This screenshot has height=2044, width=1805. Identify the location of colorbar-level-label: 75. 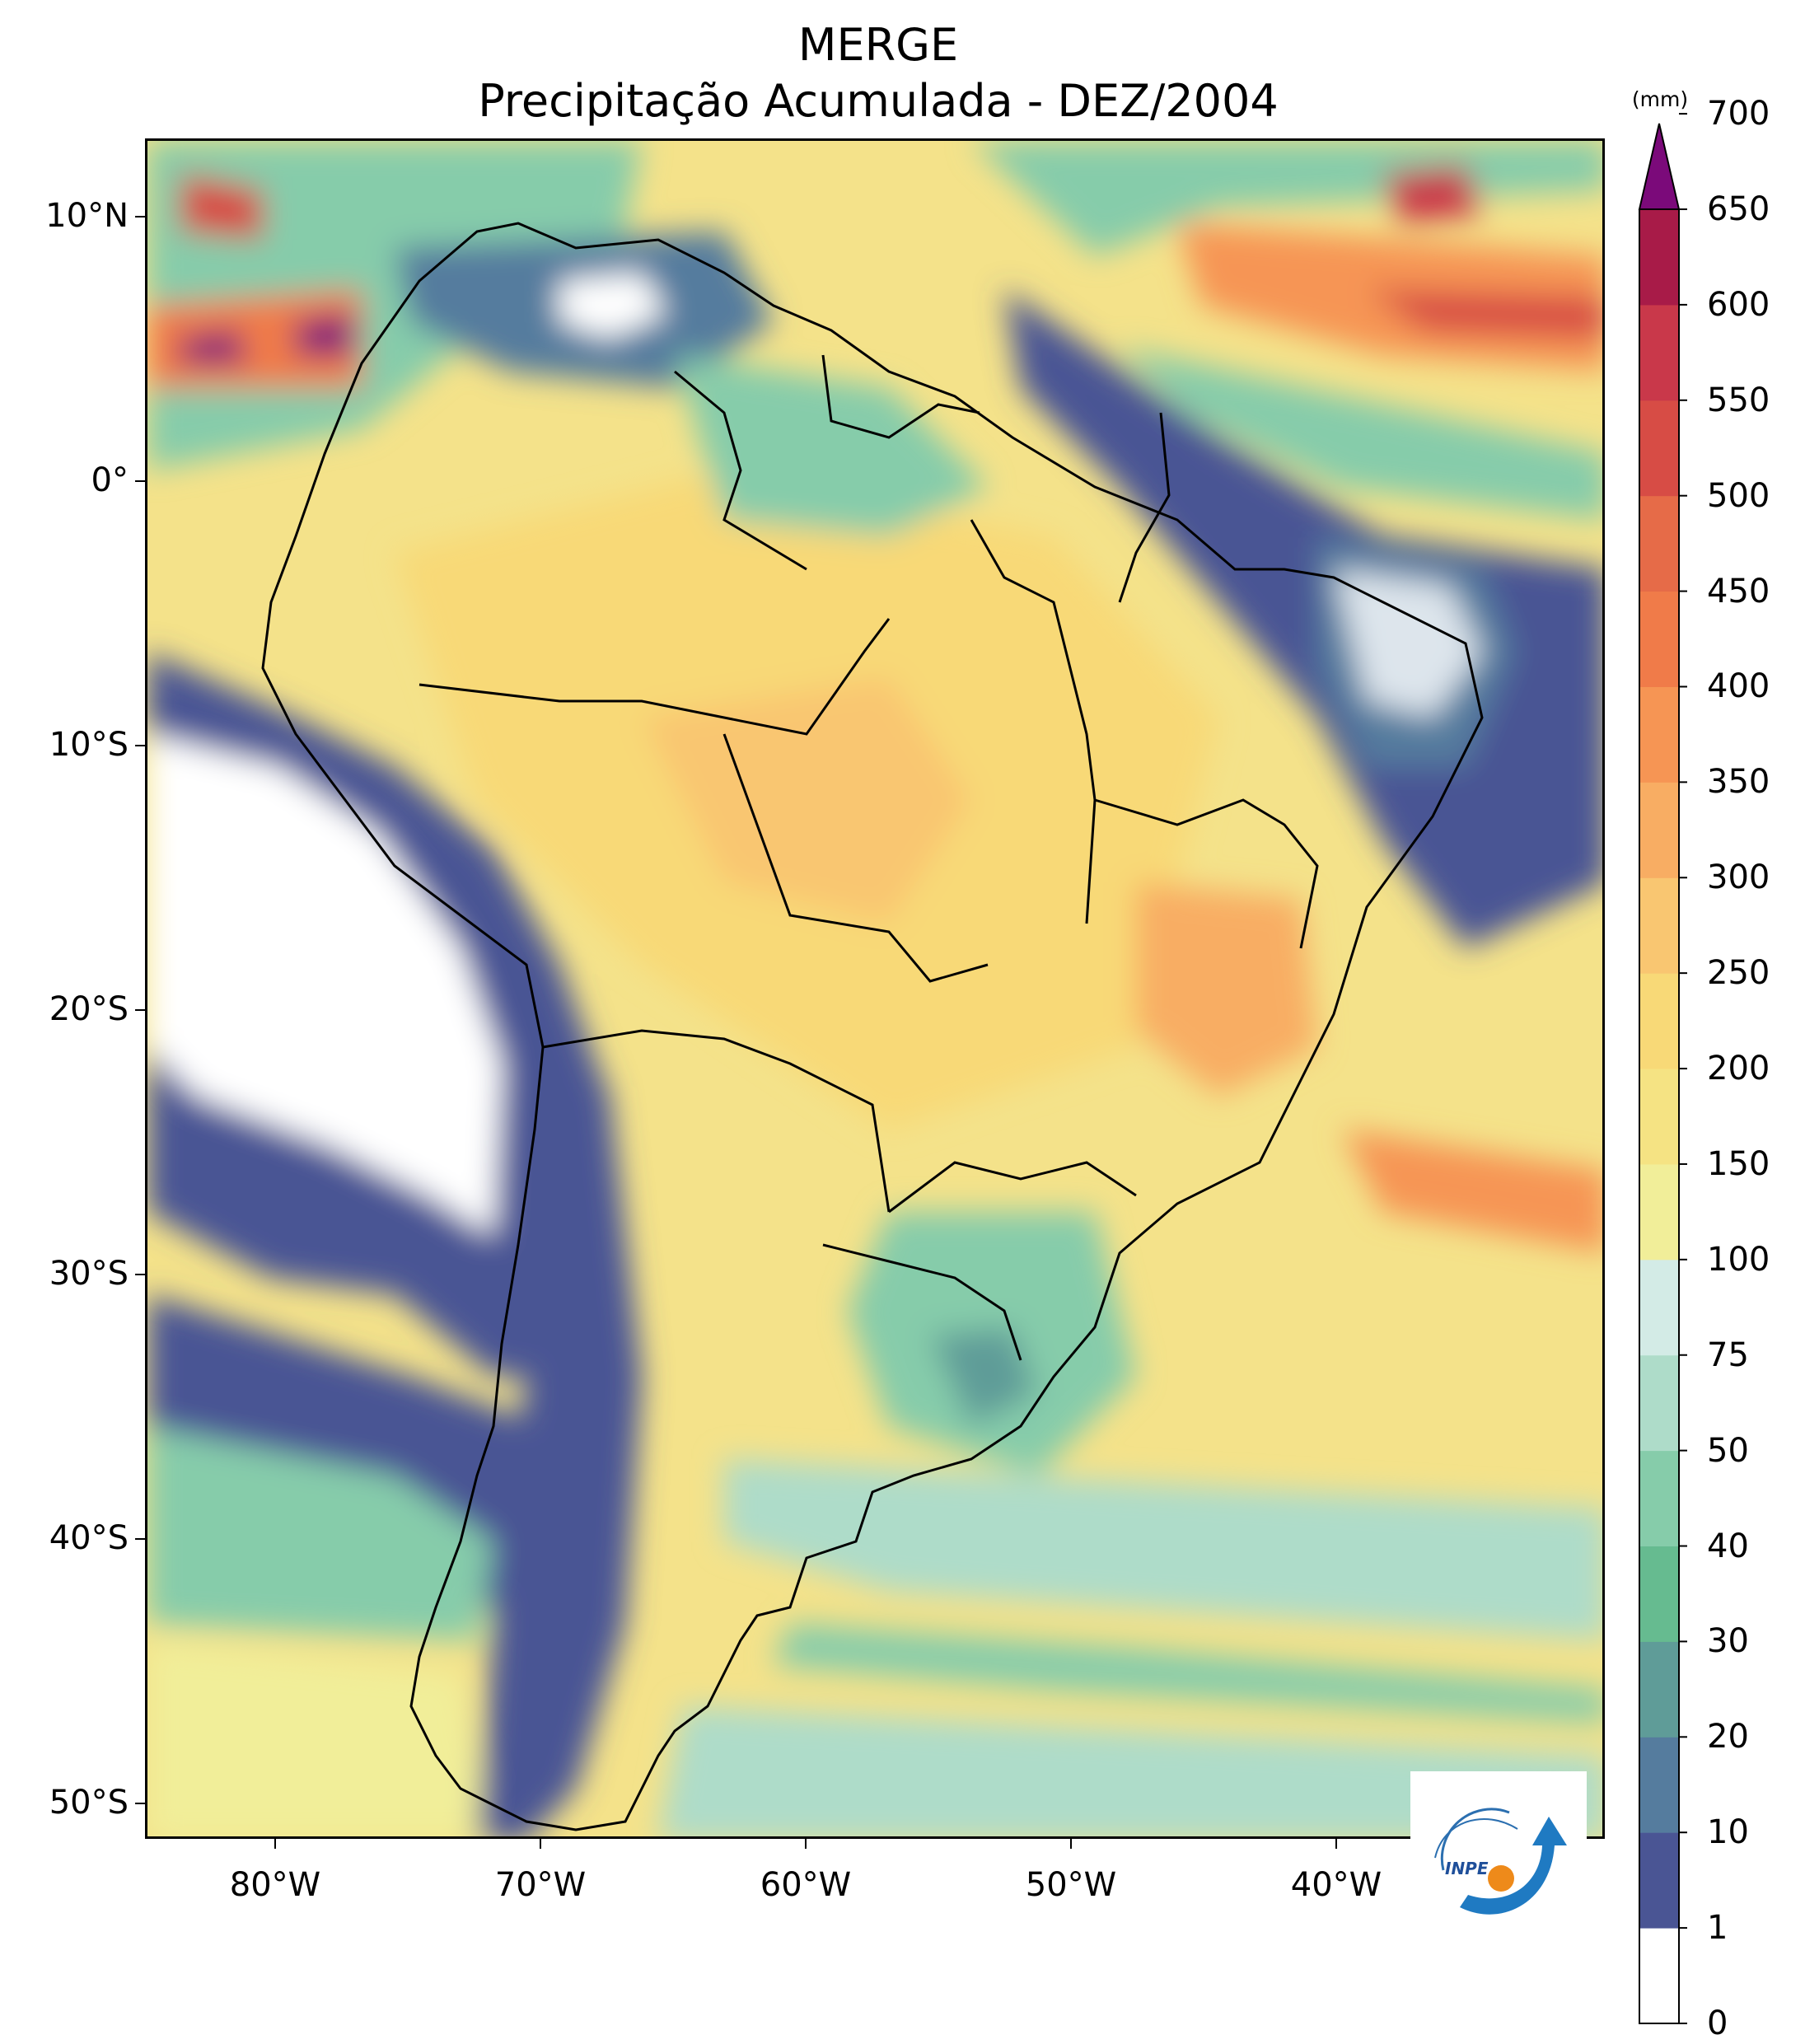
(1728, 1354).